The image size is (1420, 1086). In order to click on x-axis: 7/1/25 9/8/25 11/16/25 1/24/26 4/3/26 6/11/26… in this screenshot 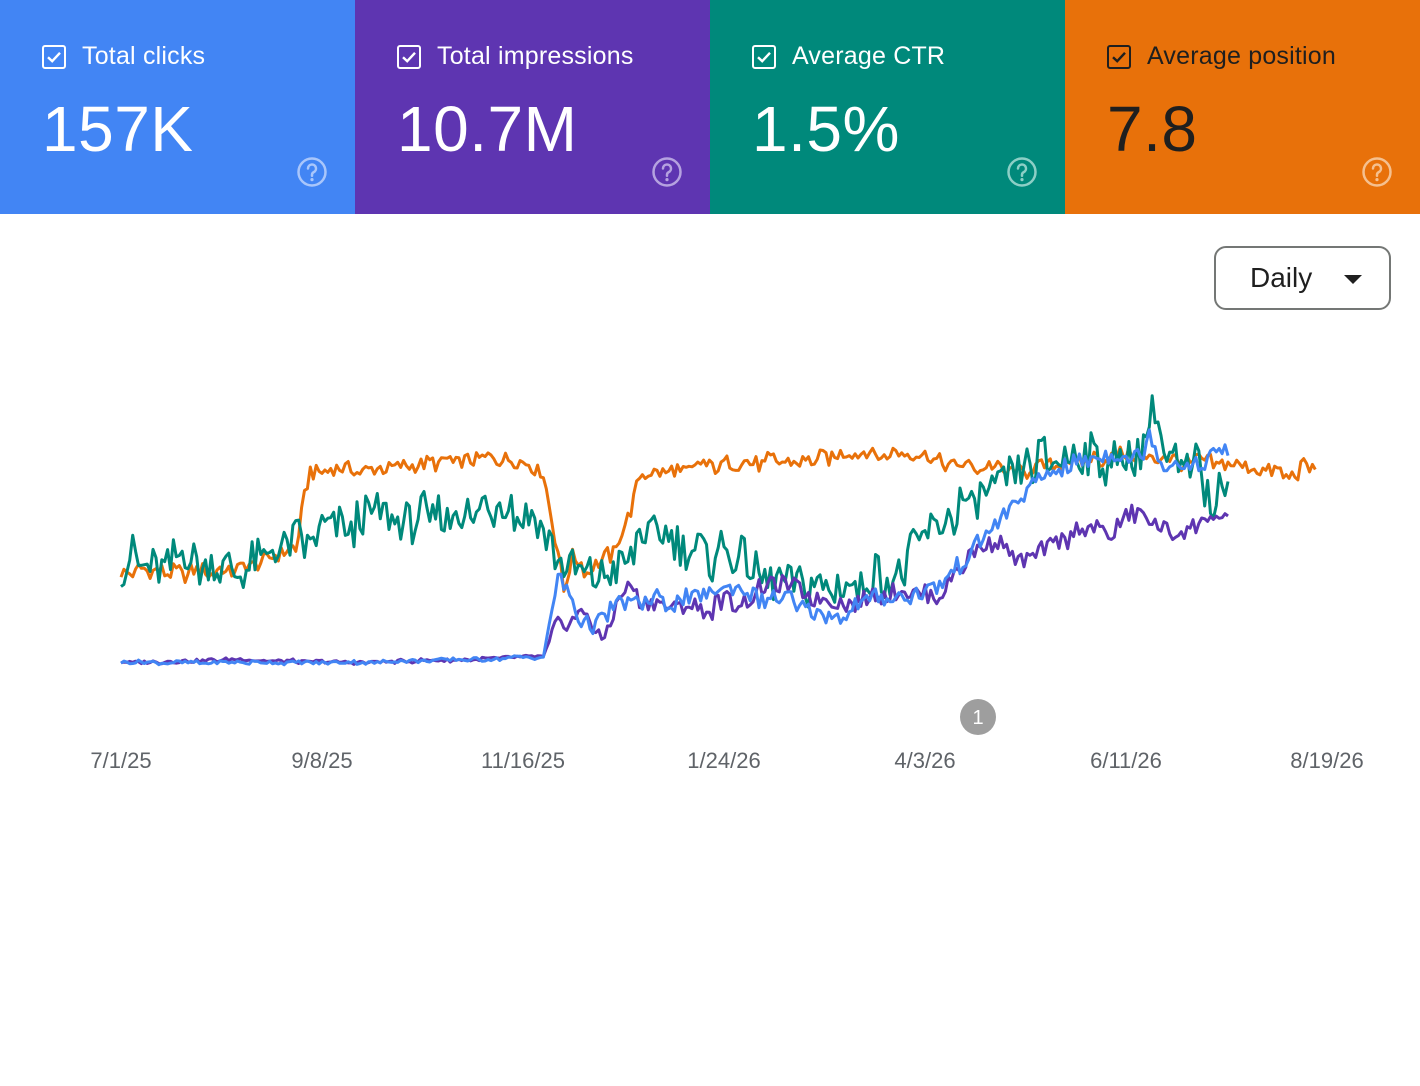, I will do `click(726, 760)`.